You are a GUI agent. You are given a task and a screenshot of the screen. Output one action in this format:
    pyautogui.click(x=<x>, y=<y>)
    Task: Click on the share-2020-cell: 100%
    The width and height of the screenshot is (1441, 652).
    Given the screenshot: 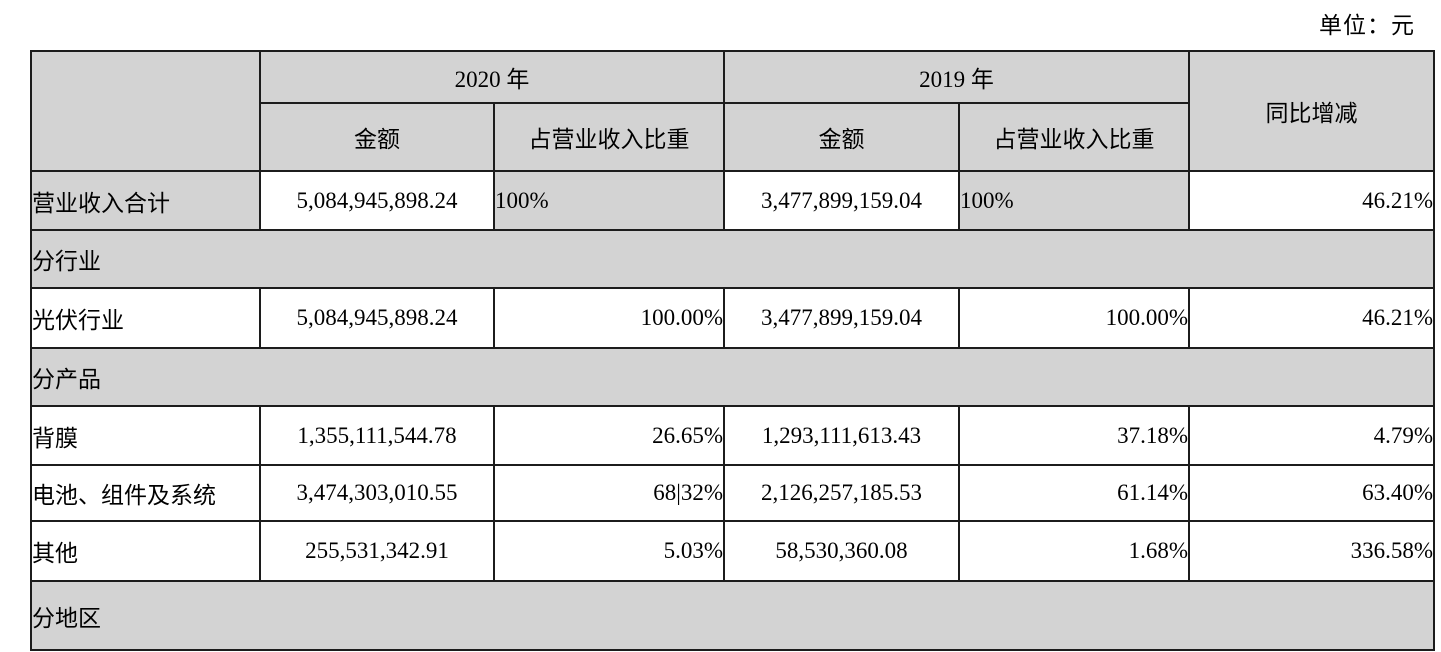 What is the action you would take?
    pyautogui.click(x=609, y=200)
    